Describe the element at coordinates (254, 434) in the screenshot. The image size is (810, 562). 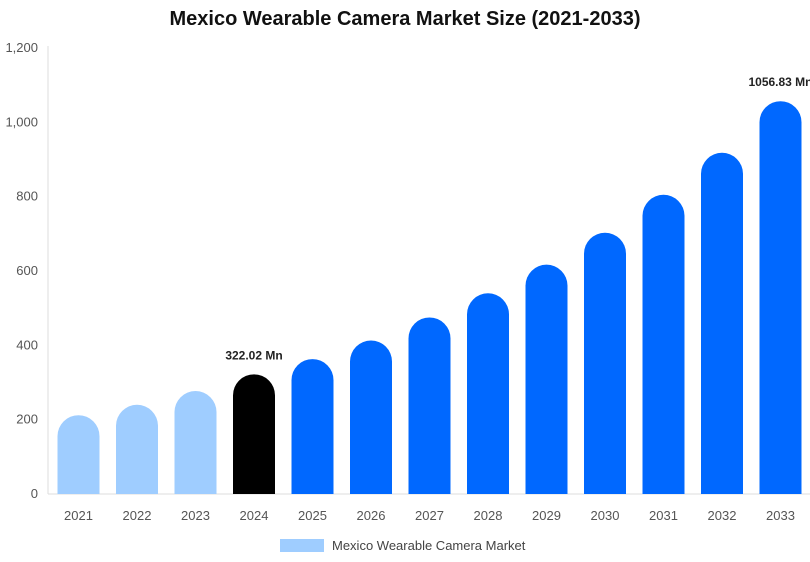
I see `bar-2024` at that location.